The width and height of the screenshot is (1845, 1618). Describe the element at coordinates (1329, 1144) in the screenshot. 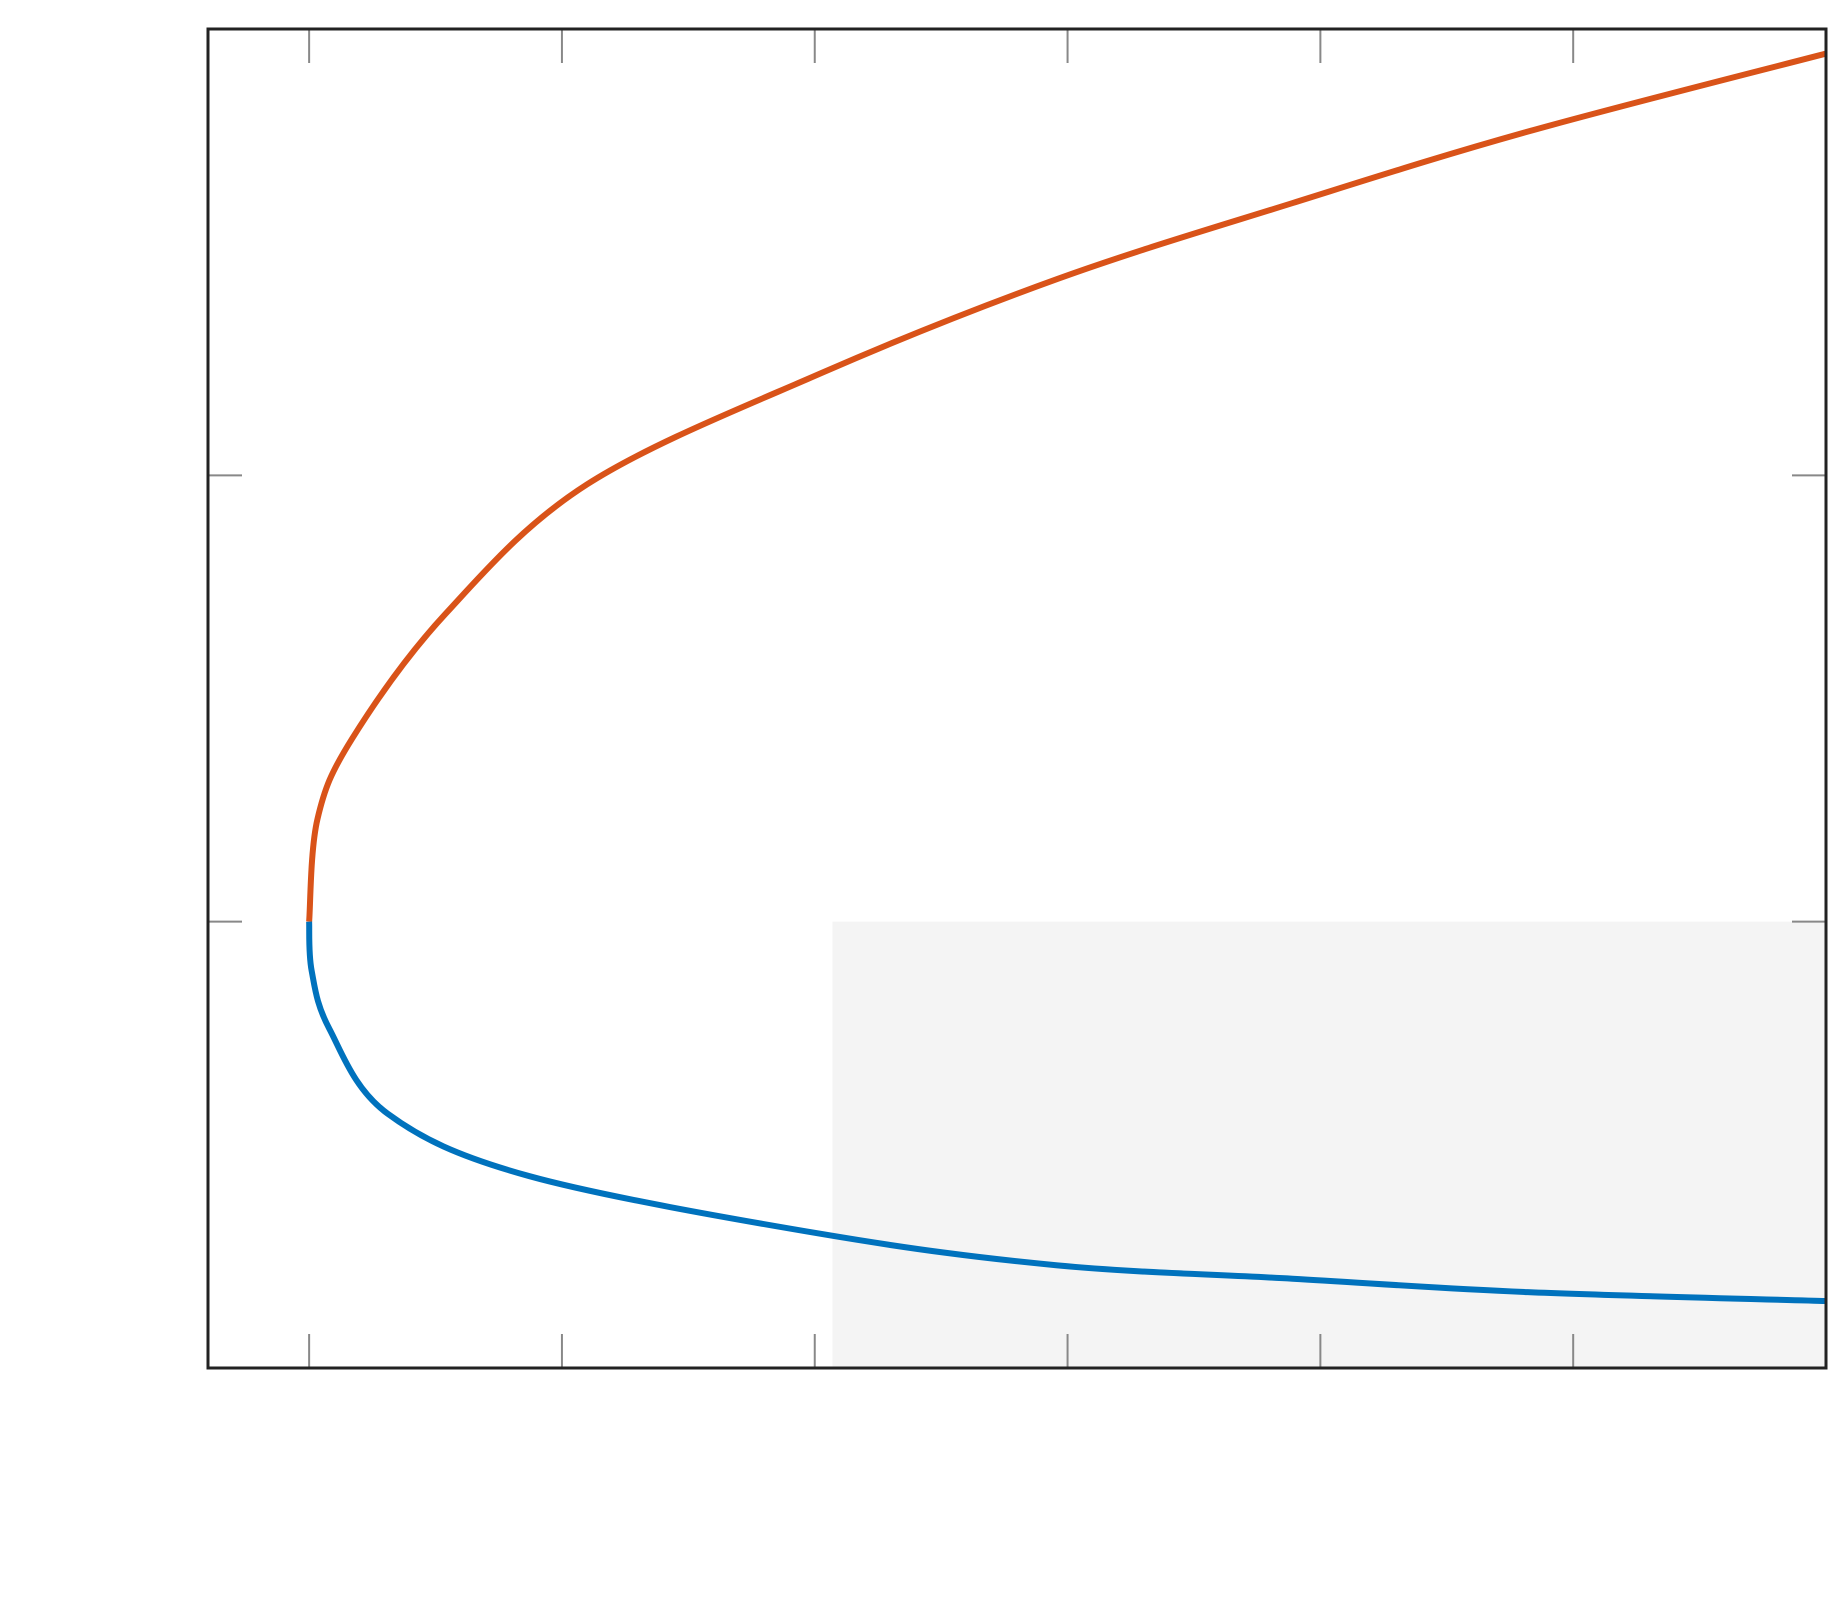

I see `shaded-region` at that location.